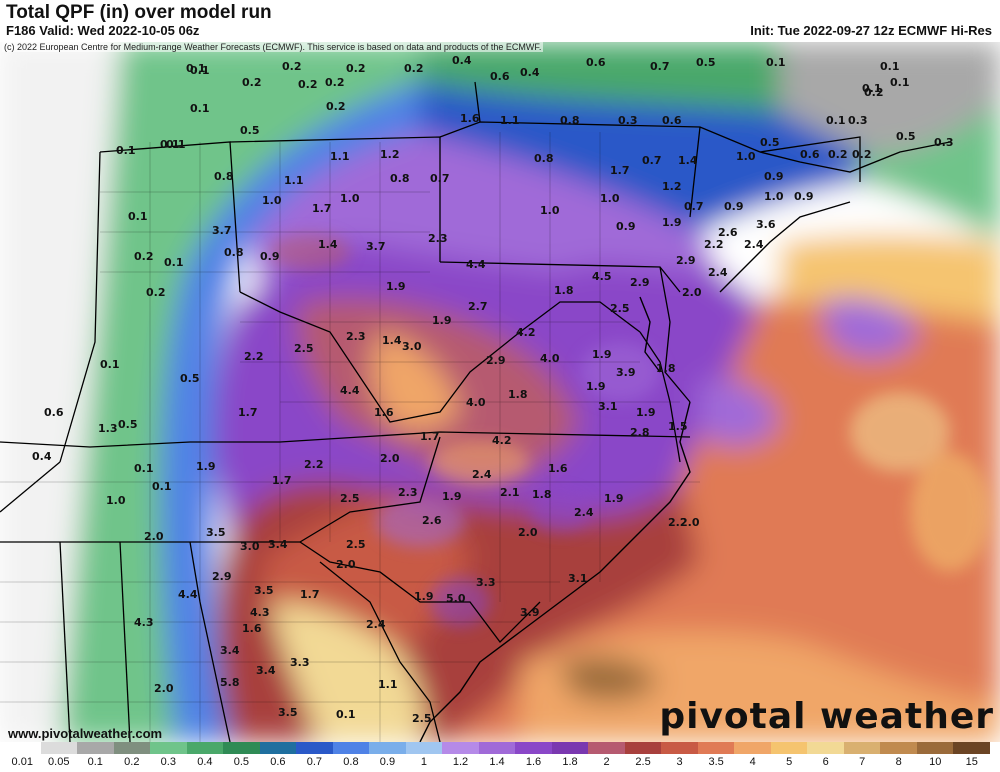 The width and height of the screenshot is (1000, 772). What do you see at coordinates (205, 762) in the screenshot?
I see `colorbar-label: 0.4` at bounding box center [205, 762].